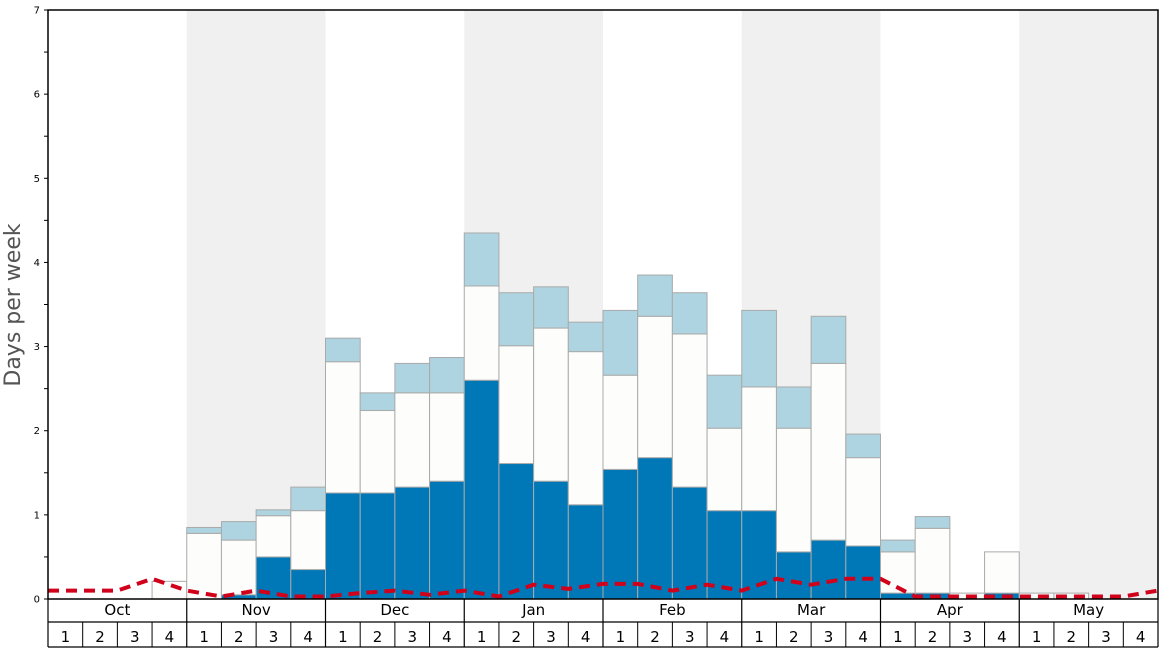 The height and width of the screenshot is (648, 1168). Describe the element at coordinates (37, 263) in the screenshot. I see `y-tick-label: 4` at that location.